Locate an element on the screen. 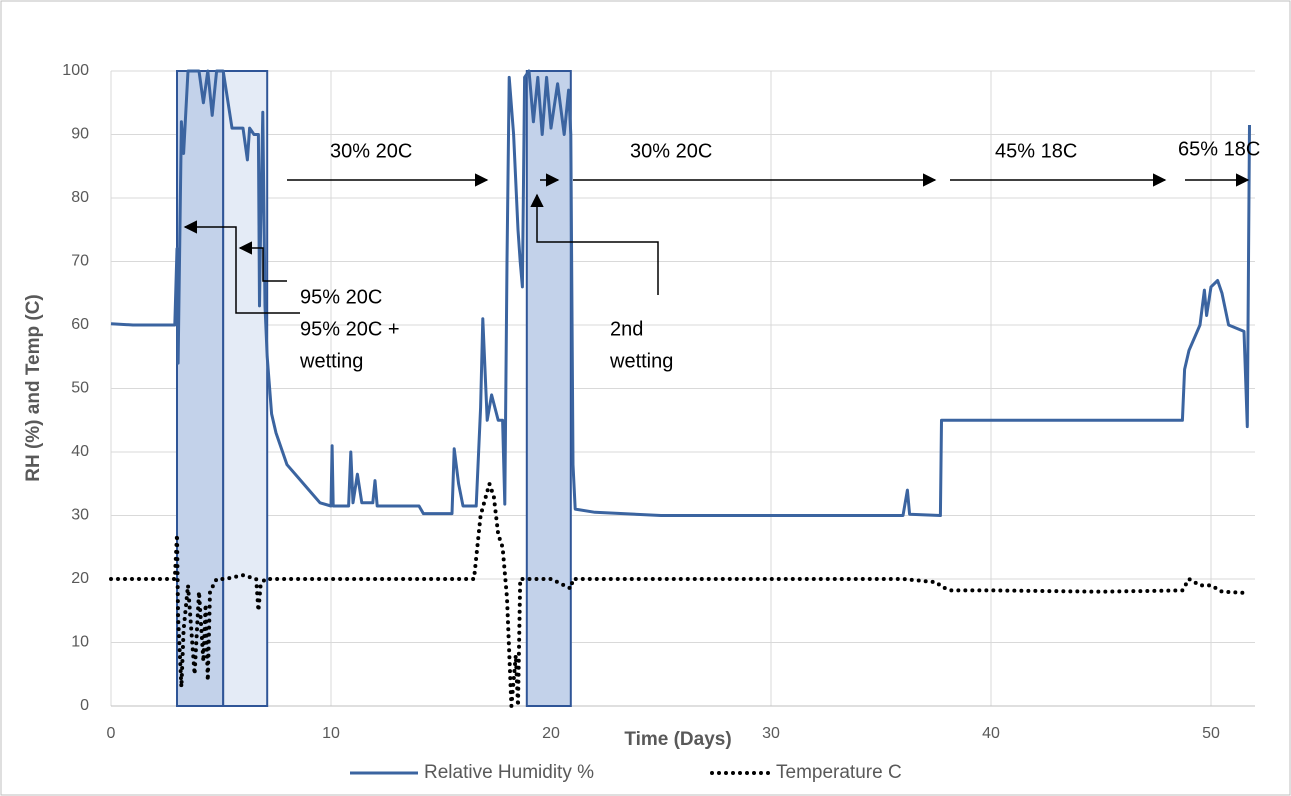  y-tick-label: 40 is located at coordinates (80, 451).